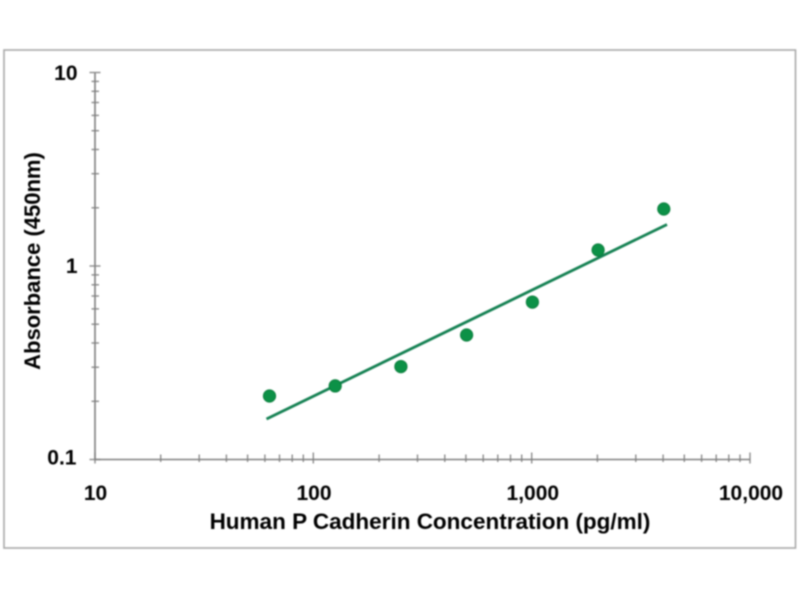 The width and height of the screenshot is (800, 605). I want to click on svg-text: 1, so click(72, 266).